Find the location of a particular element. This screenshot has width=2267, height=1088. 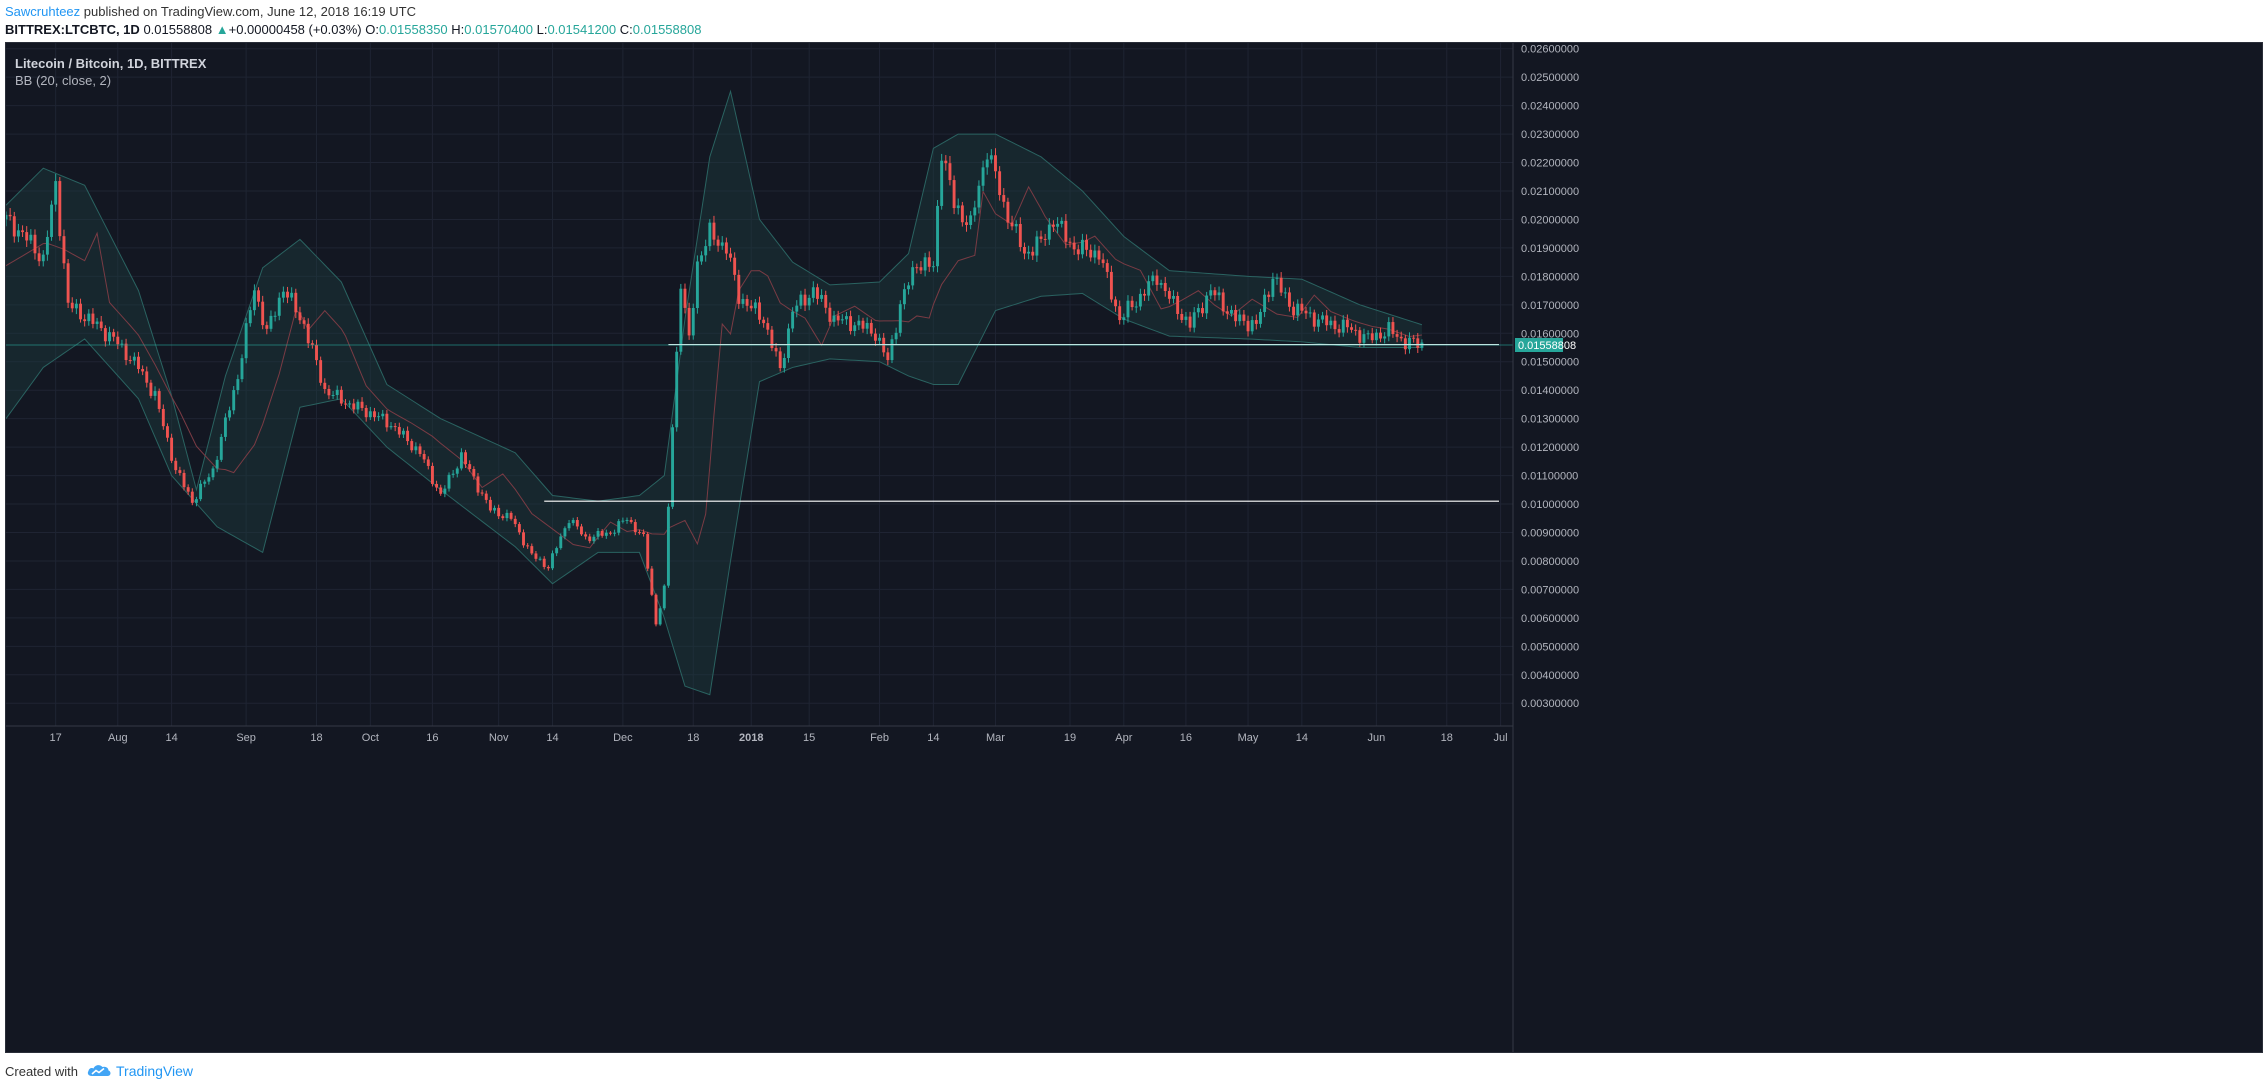

y-tick-label: 0.00500000 is located at coordinates (1550, 647).